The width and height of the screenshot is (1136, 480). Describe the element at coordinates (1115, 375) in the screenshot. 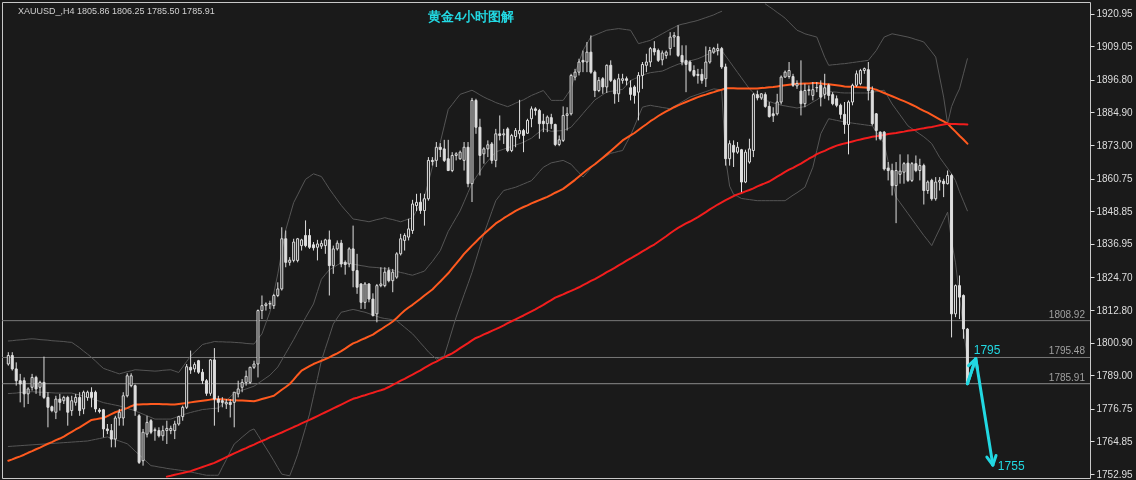

I see `y-tick-label: 1789.00` at that location.